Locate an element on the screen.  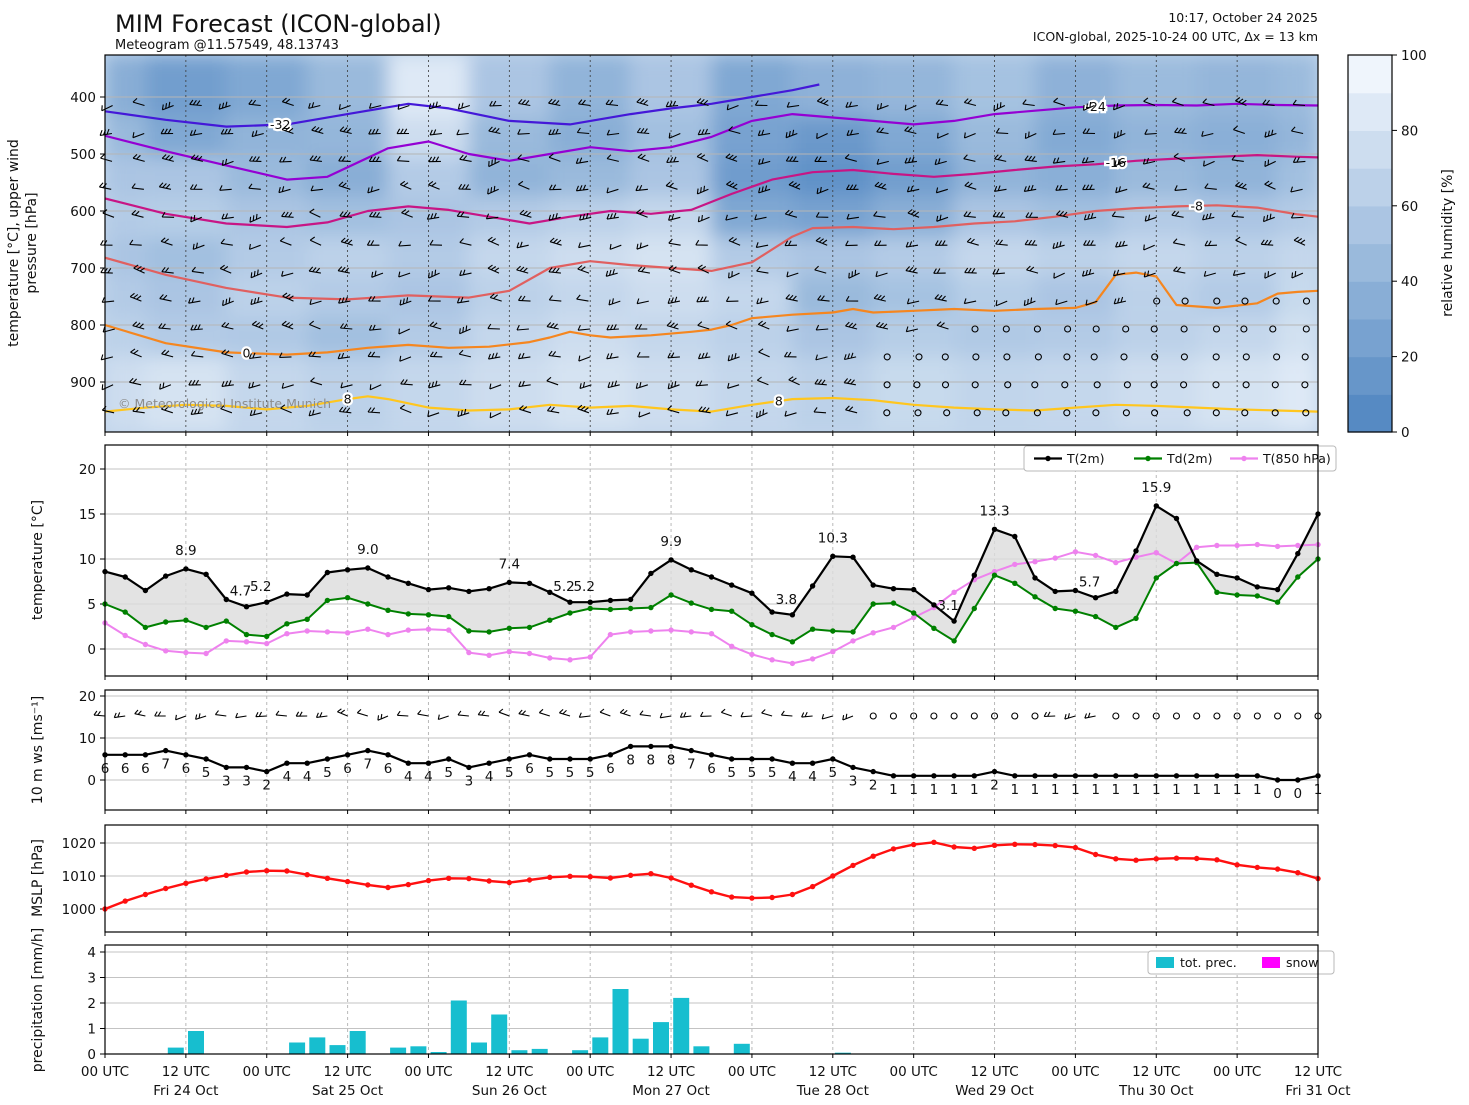
day-label: Sun 26 Oct is located at coordinates (509, 1091).